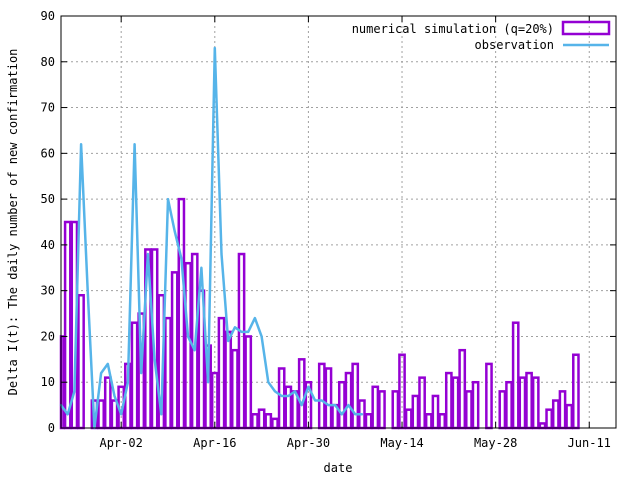  What do you see at coordinates (495, 443) in the screenshot?
I see `x-tick-label: May-28` at bounding box center [495, 443].